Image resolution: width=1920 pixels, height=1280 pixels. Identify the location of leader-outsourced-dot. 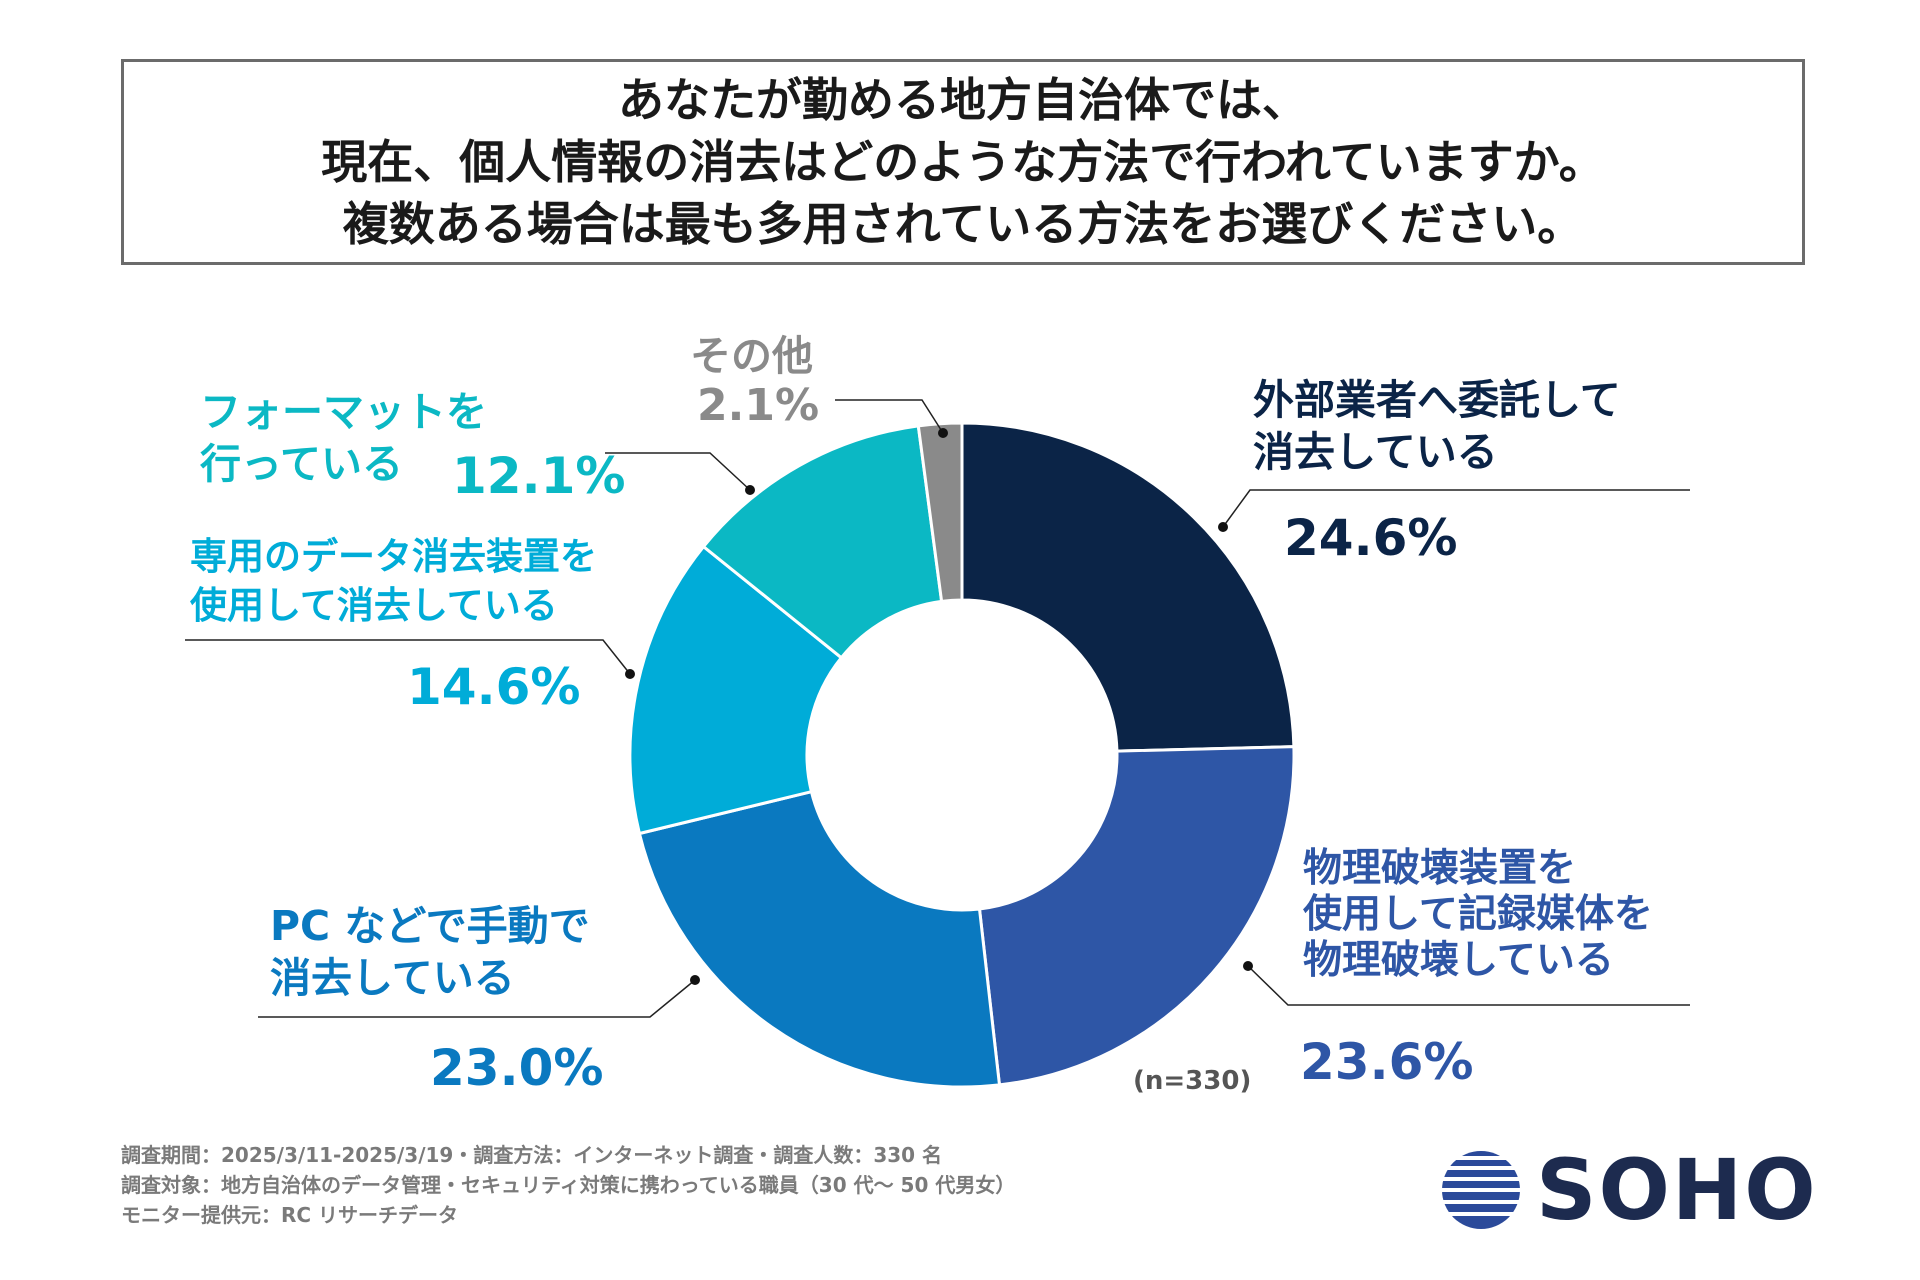
(1223, 527).